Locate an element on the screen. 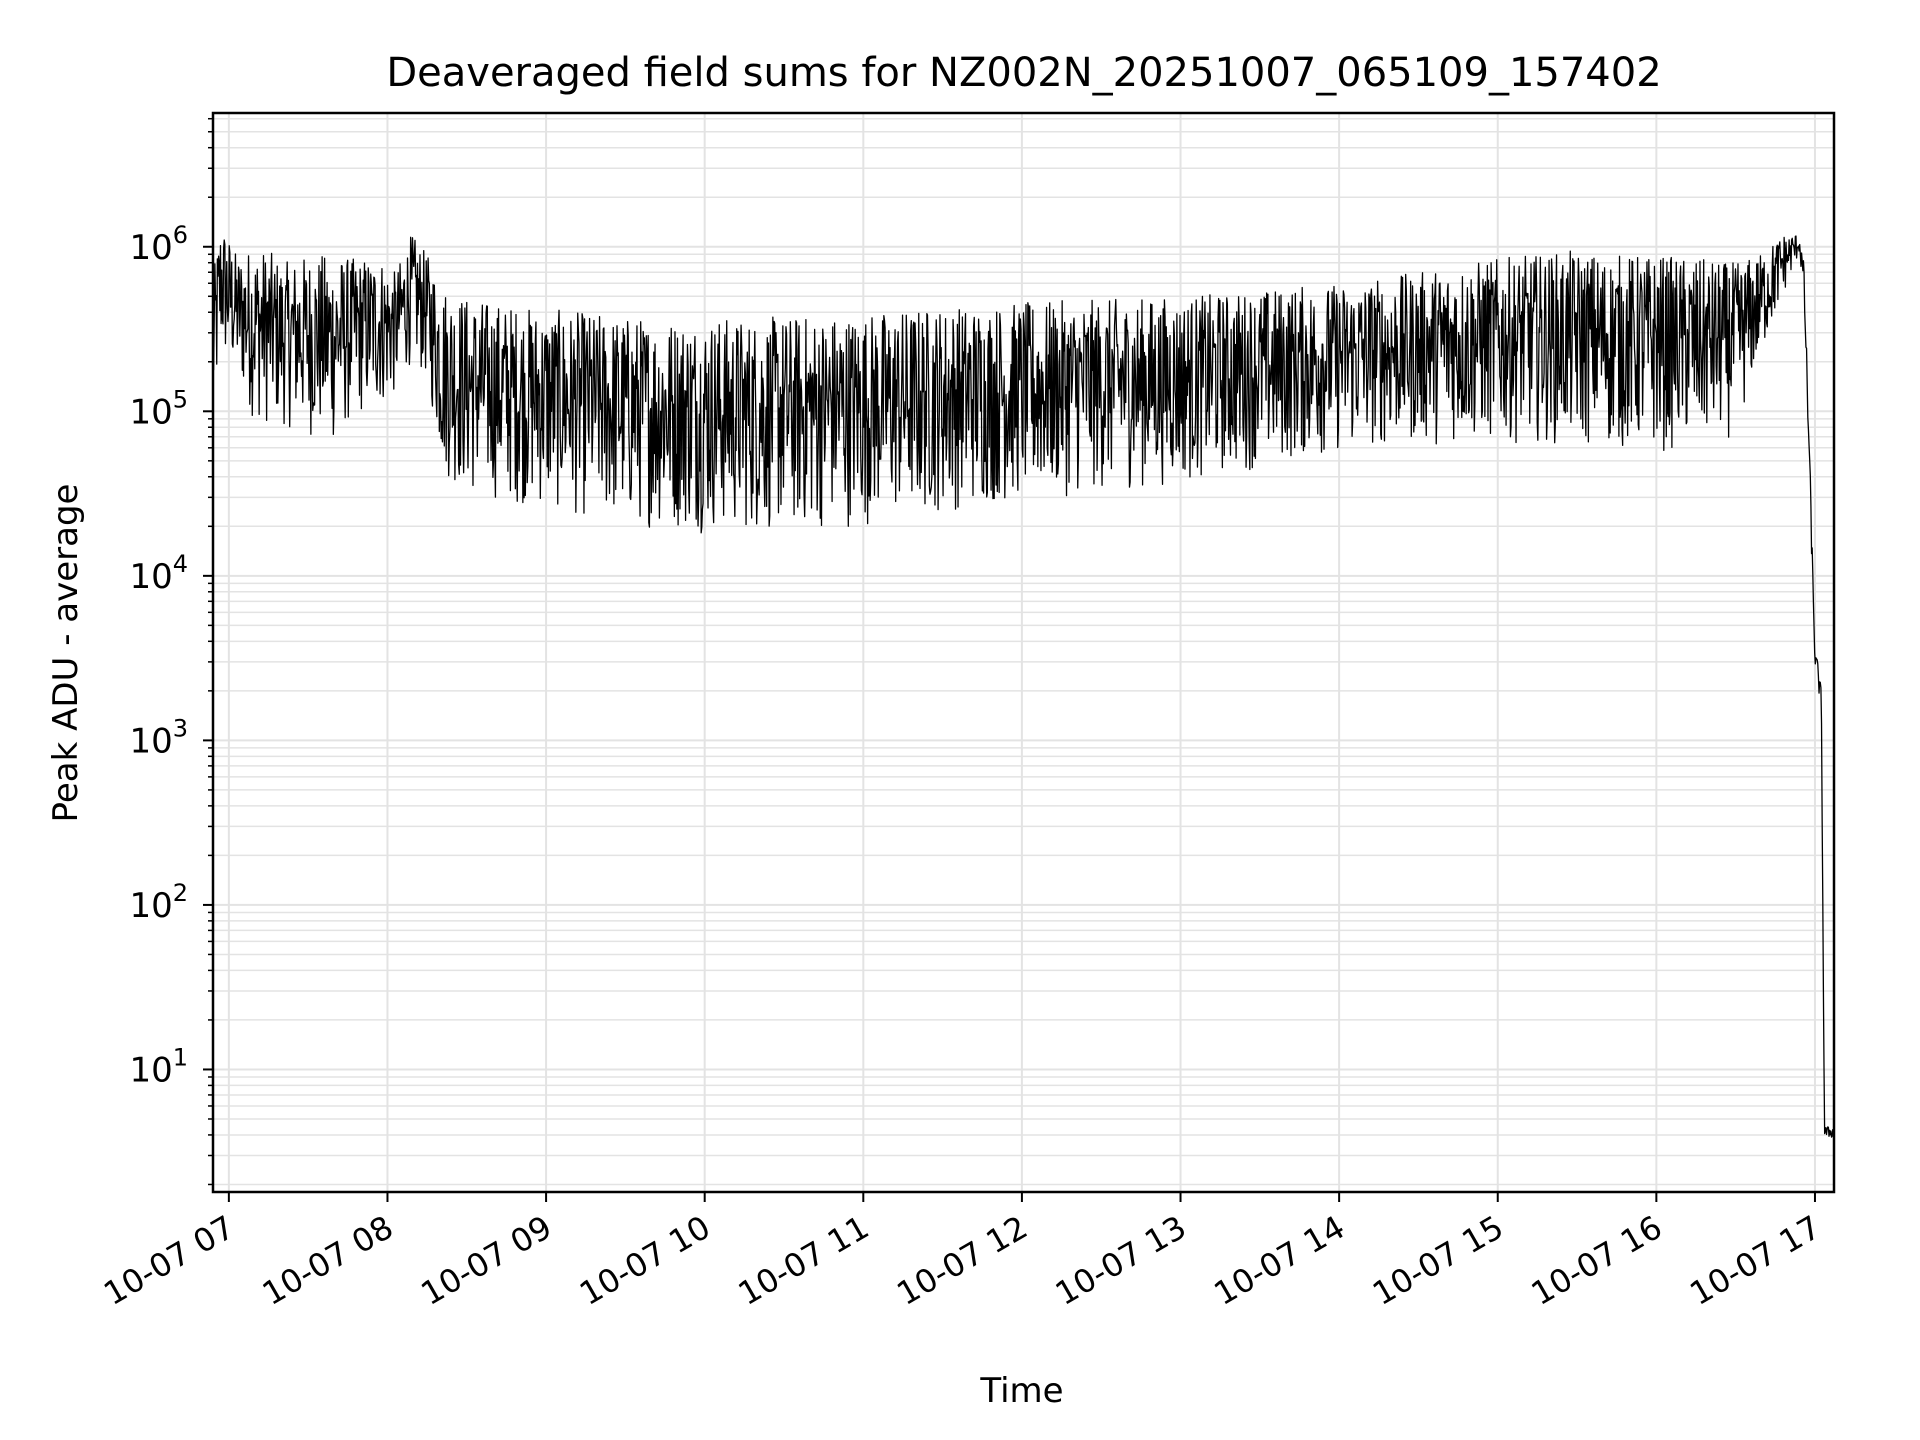 This screenshot has width=1920, height=1440. y-axis-label: Peak ADU - average is located at coordinates (66, 653).